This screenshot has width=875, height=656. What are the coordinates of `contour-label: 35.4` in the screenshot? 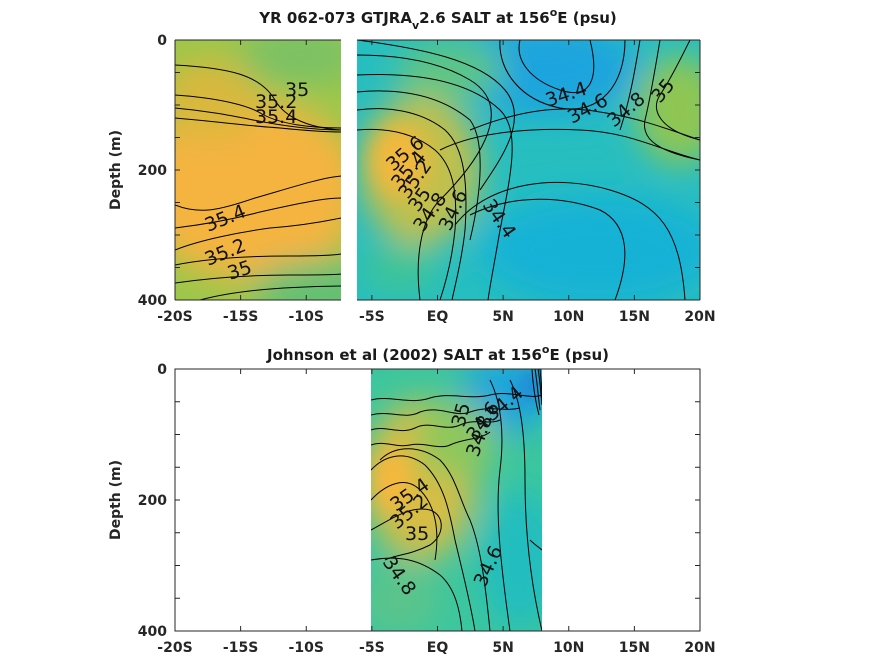 It's located at (276, 117).